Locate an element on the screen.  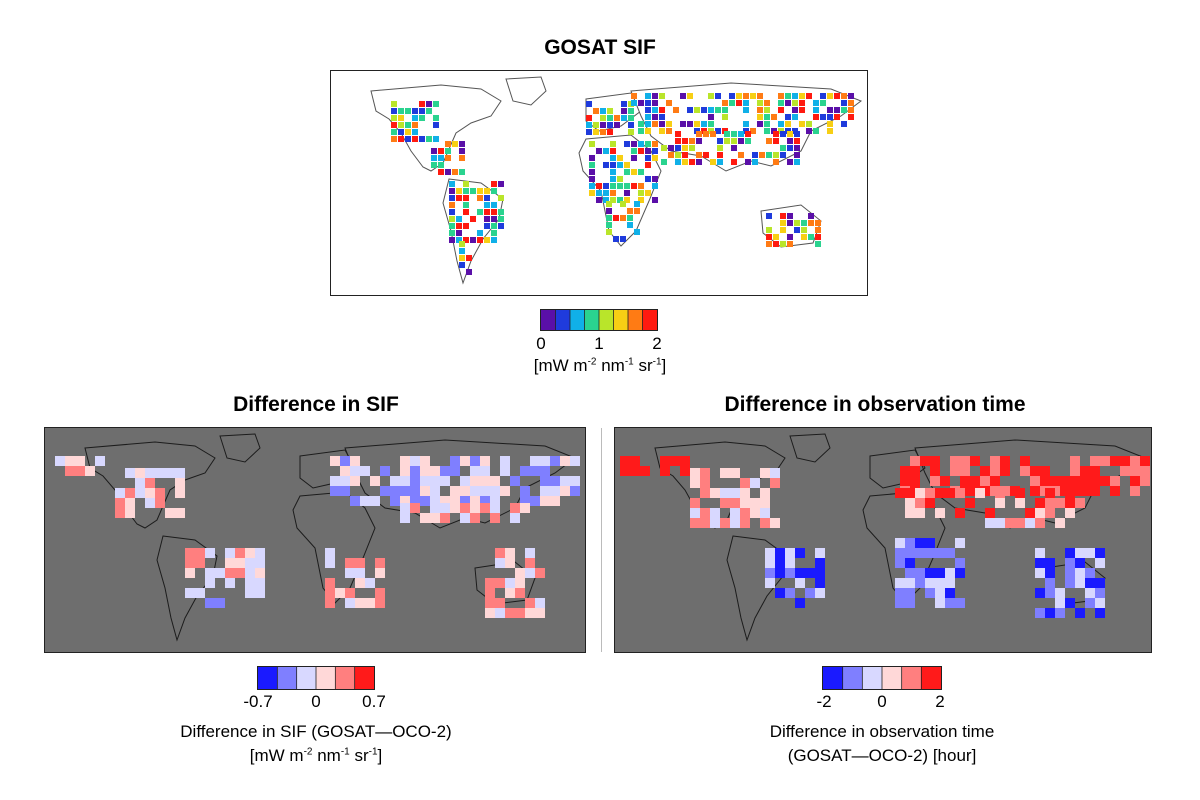
gosat-colorbar-tick-0: 0 is located at coordinates (541, 343).